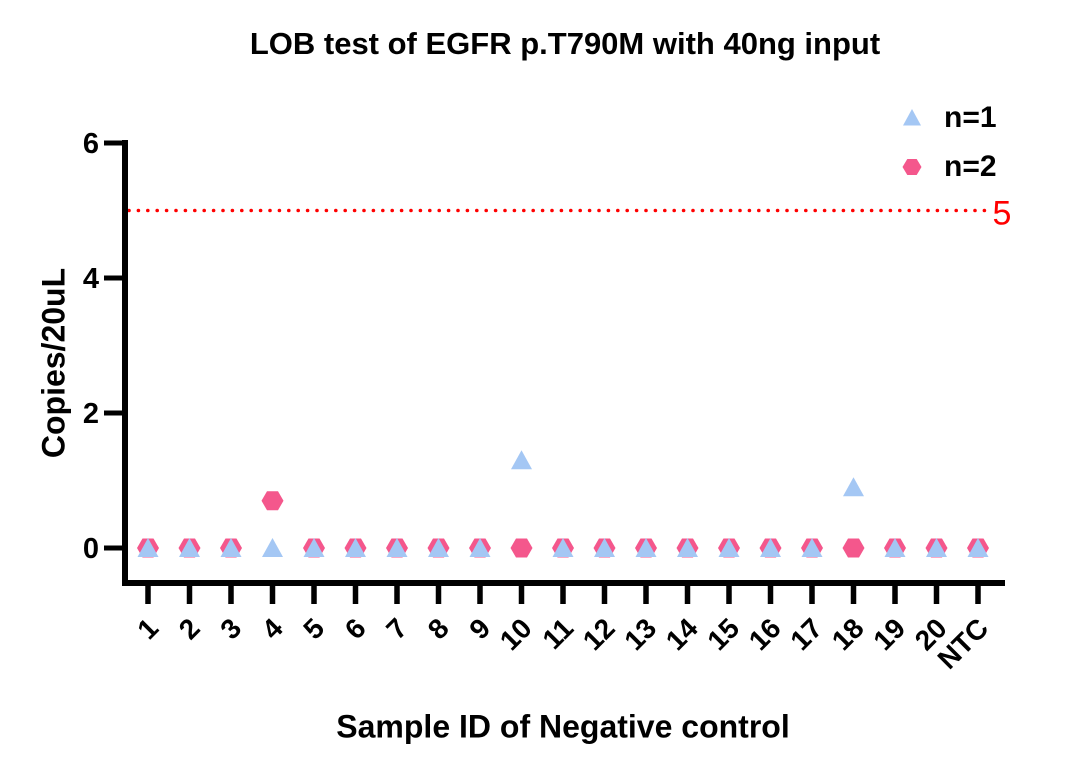 This screenshot has height=777, width=1074. What do you see at coordinates (230, 628) in the screenshot?
I see `x-tick-label: 3` at bounding box center [230, 628].